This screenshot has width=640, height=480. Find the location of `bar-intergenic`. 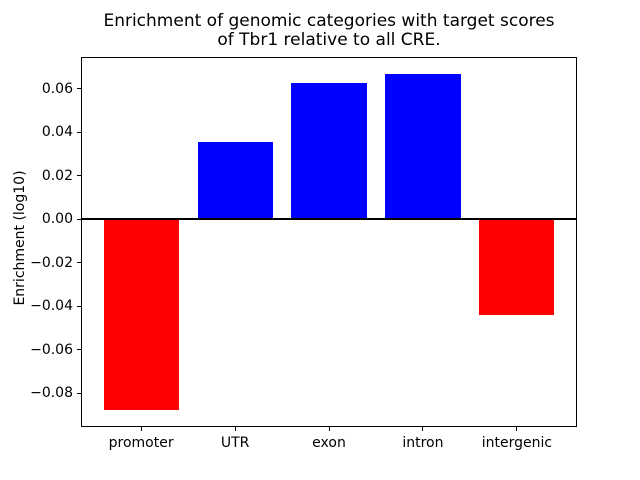

bar-intergenic is located at coordinates (517, 267).